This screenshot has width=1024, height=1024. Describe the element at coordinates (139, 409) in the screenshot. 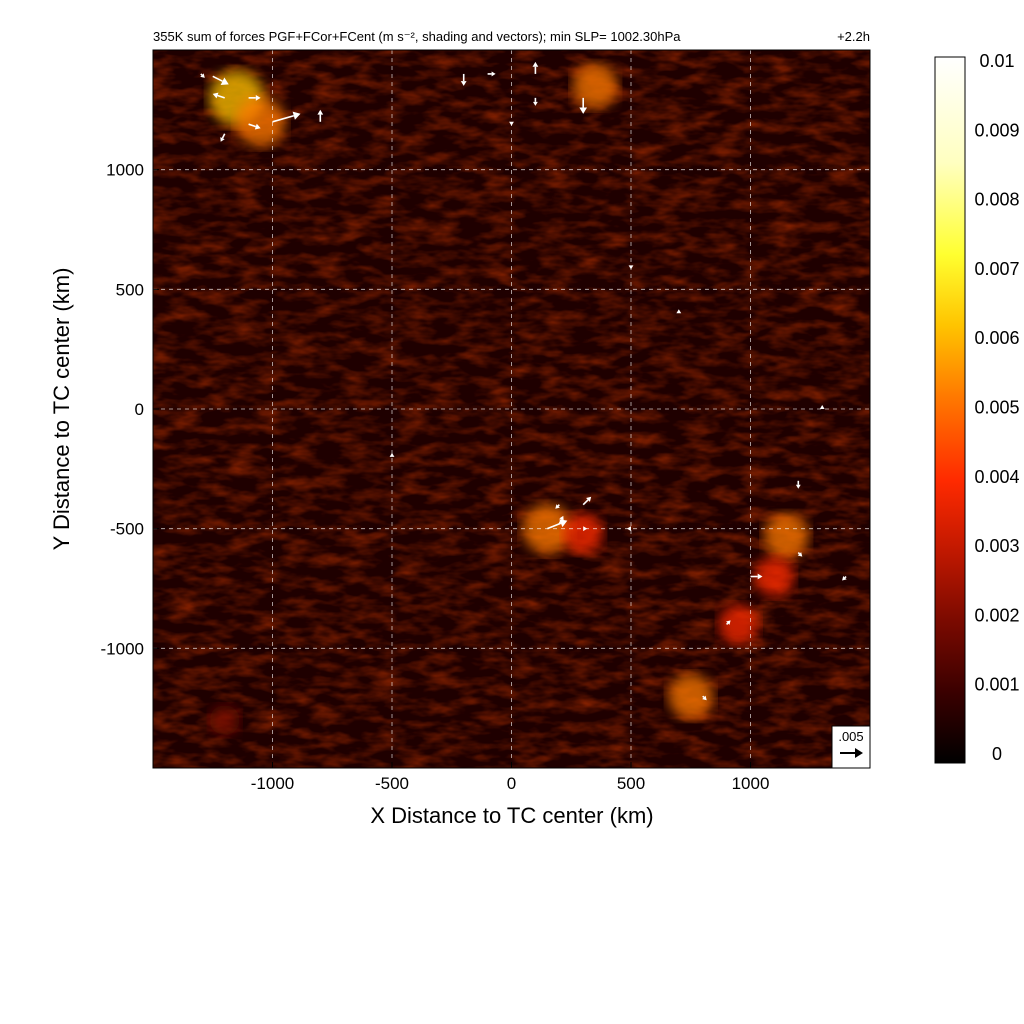

I see `y-tick-label-2: 0` at that location.